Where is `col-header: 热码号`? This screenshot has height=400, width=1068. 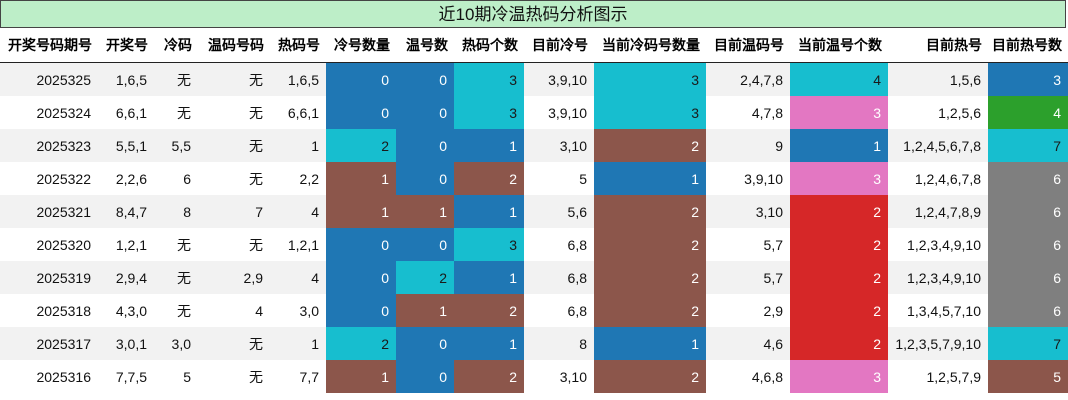
col-header: 热码号 is located at coordinates (298, 45).